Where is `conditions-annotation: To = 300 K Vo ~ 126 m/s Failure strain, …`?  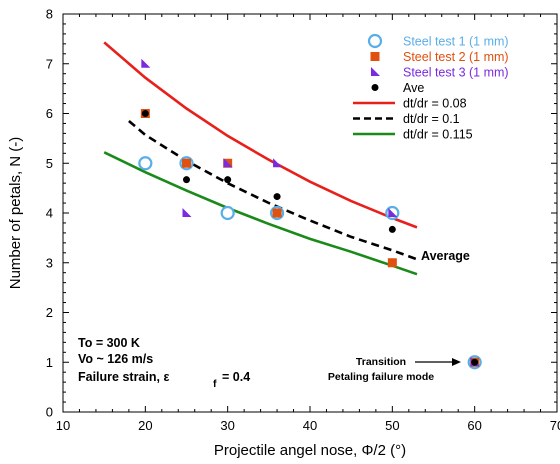
conditions-annotation: To = 300 K Vo ~ 126 m/s Failure strain, … is located at coordinates (164, 363).